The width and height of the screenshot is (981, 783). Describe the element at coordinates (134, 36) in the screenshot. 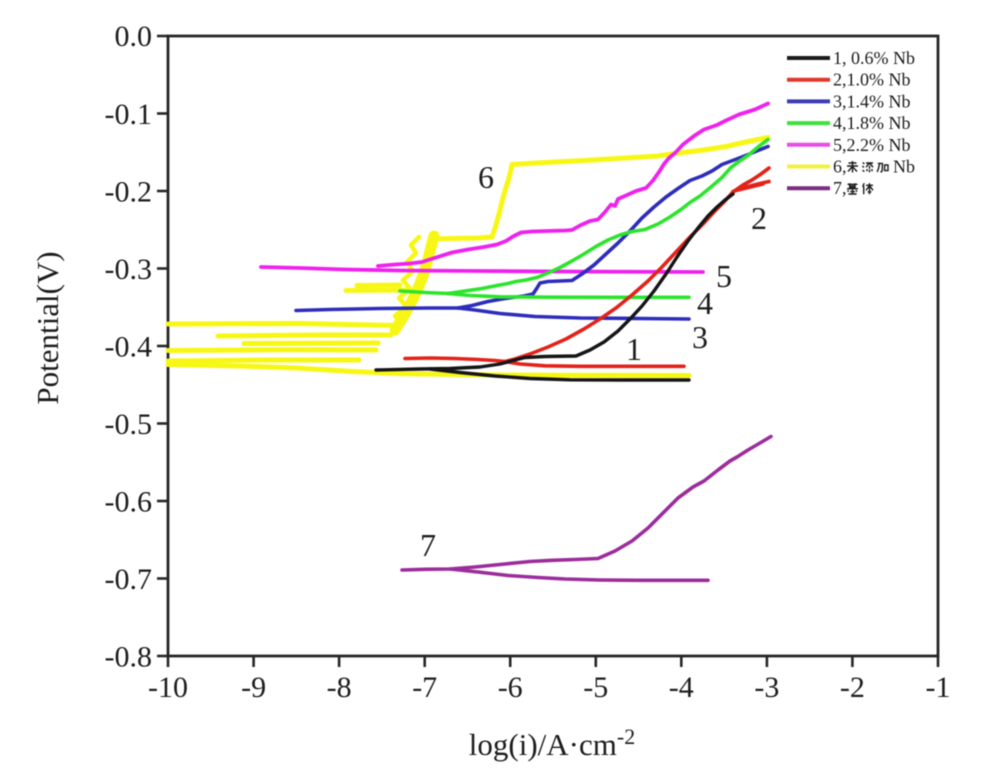

I see `svg-text: 0.0` at that location.